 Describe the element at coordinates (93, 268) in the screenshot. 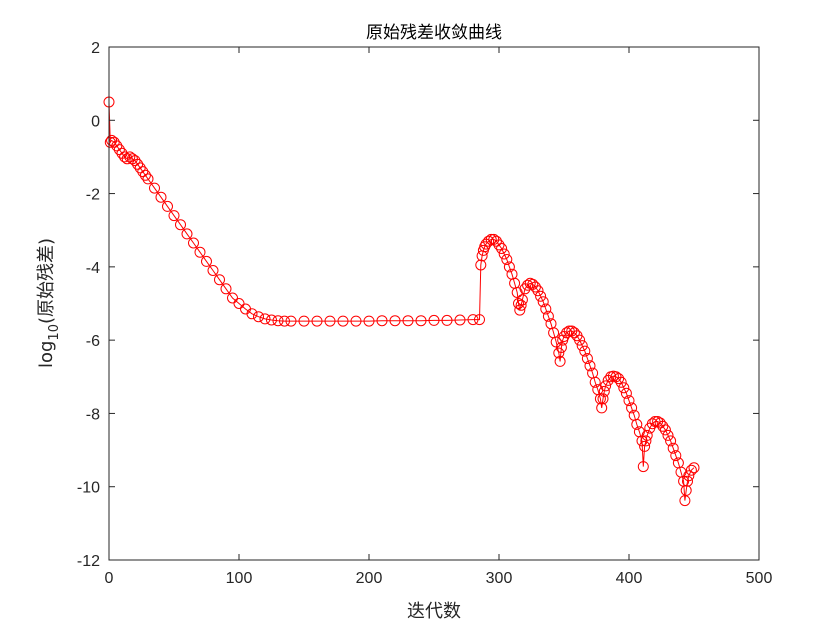

I see `y-tick-label: -4` at that location.